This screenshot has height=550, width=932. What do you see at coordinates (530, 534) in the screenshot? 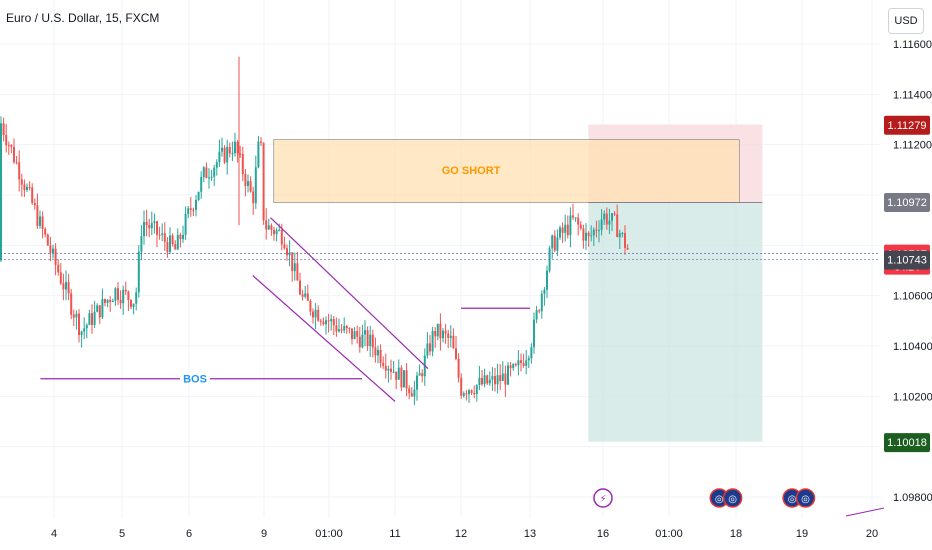
I see `x-tick-label: 13` at bounding box center [530, 534].